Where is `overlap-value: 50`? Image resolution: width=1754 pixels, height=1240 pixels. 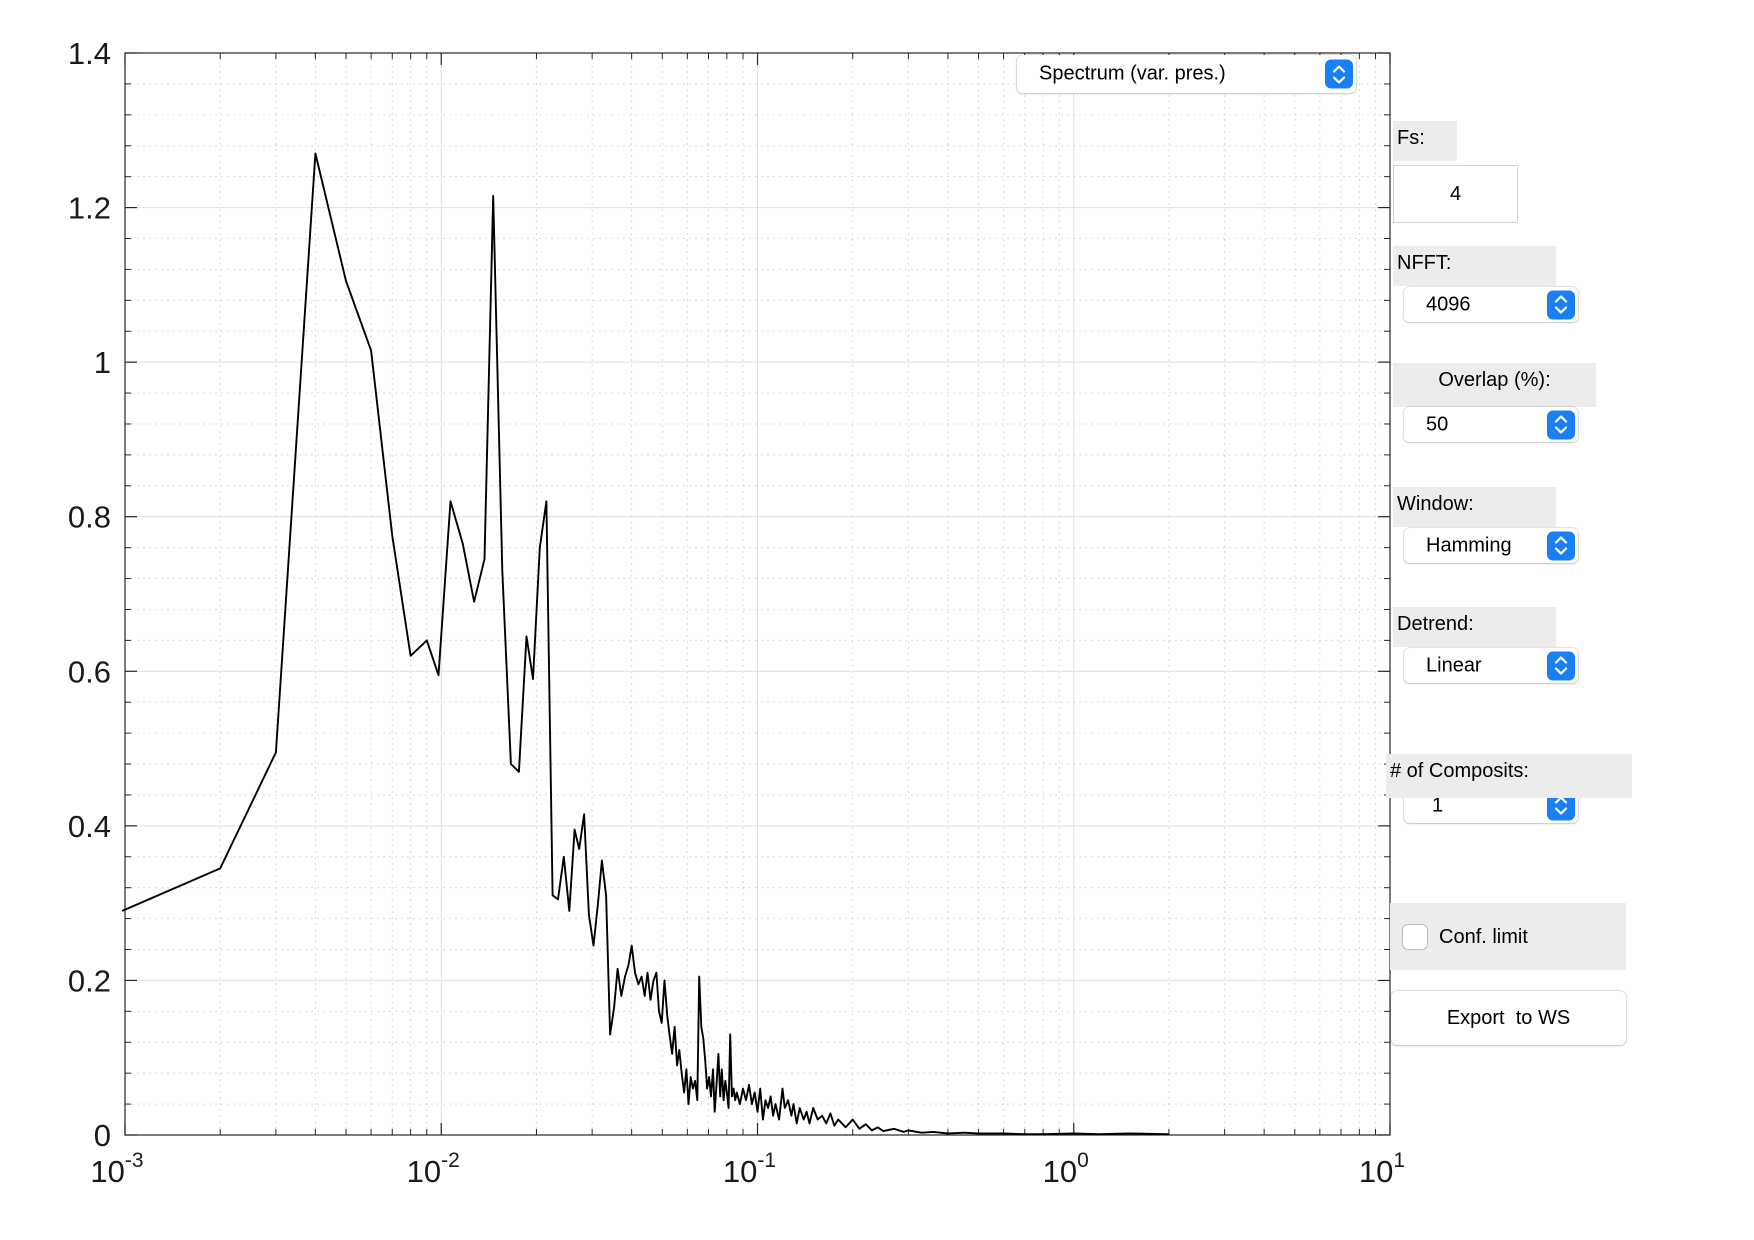 overlap-value: 50 is located at coordinates (1437, 424).